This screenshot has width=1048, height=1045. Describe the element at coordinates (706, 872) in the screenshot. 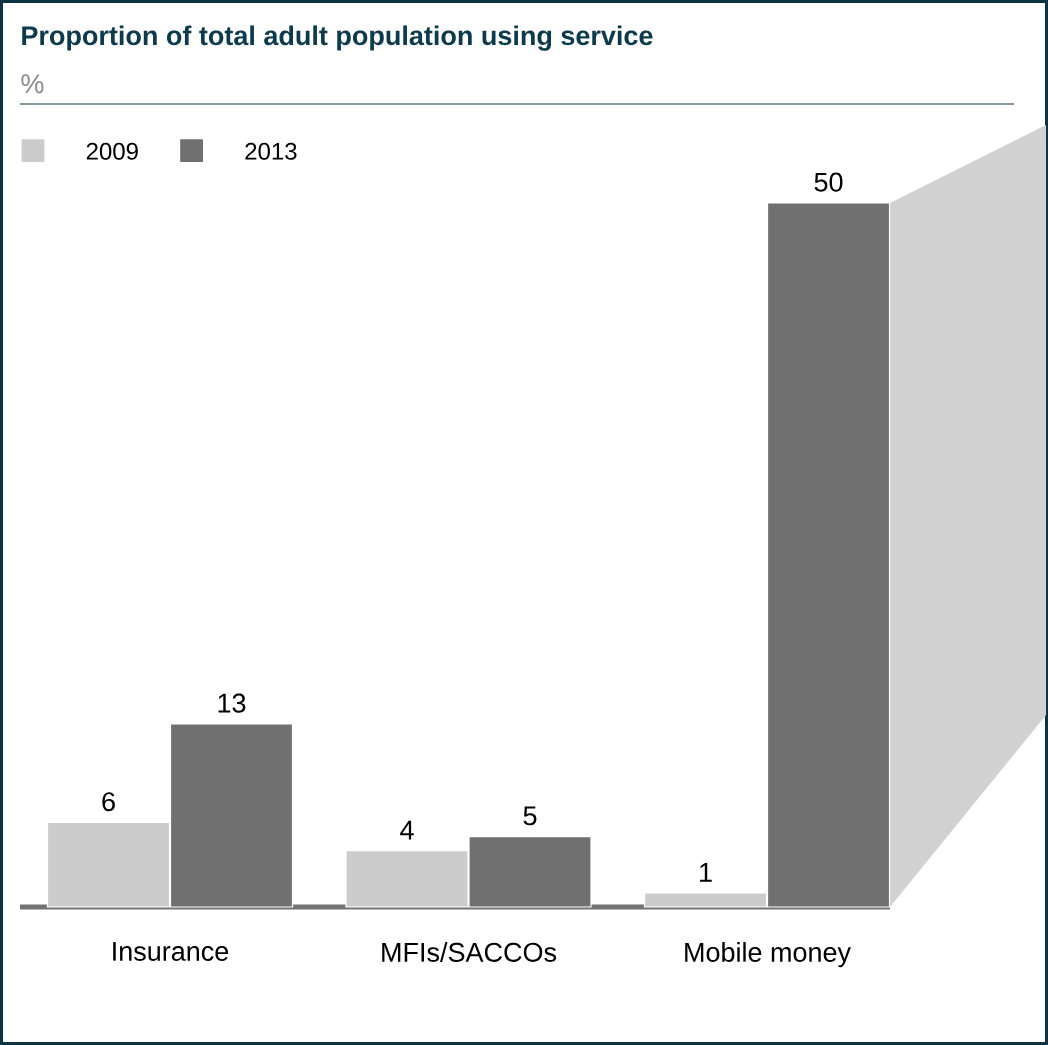

I see `data-label: 1` at that location.